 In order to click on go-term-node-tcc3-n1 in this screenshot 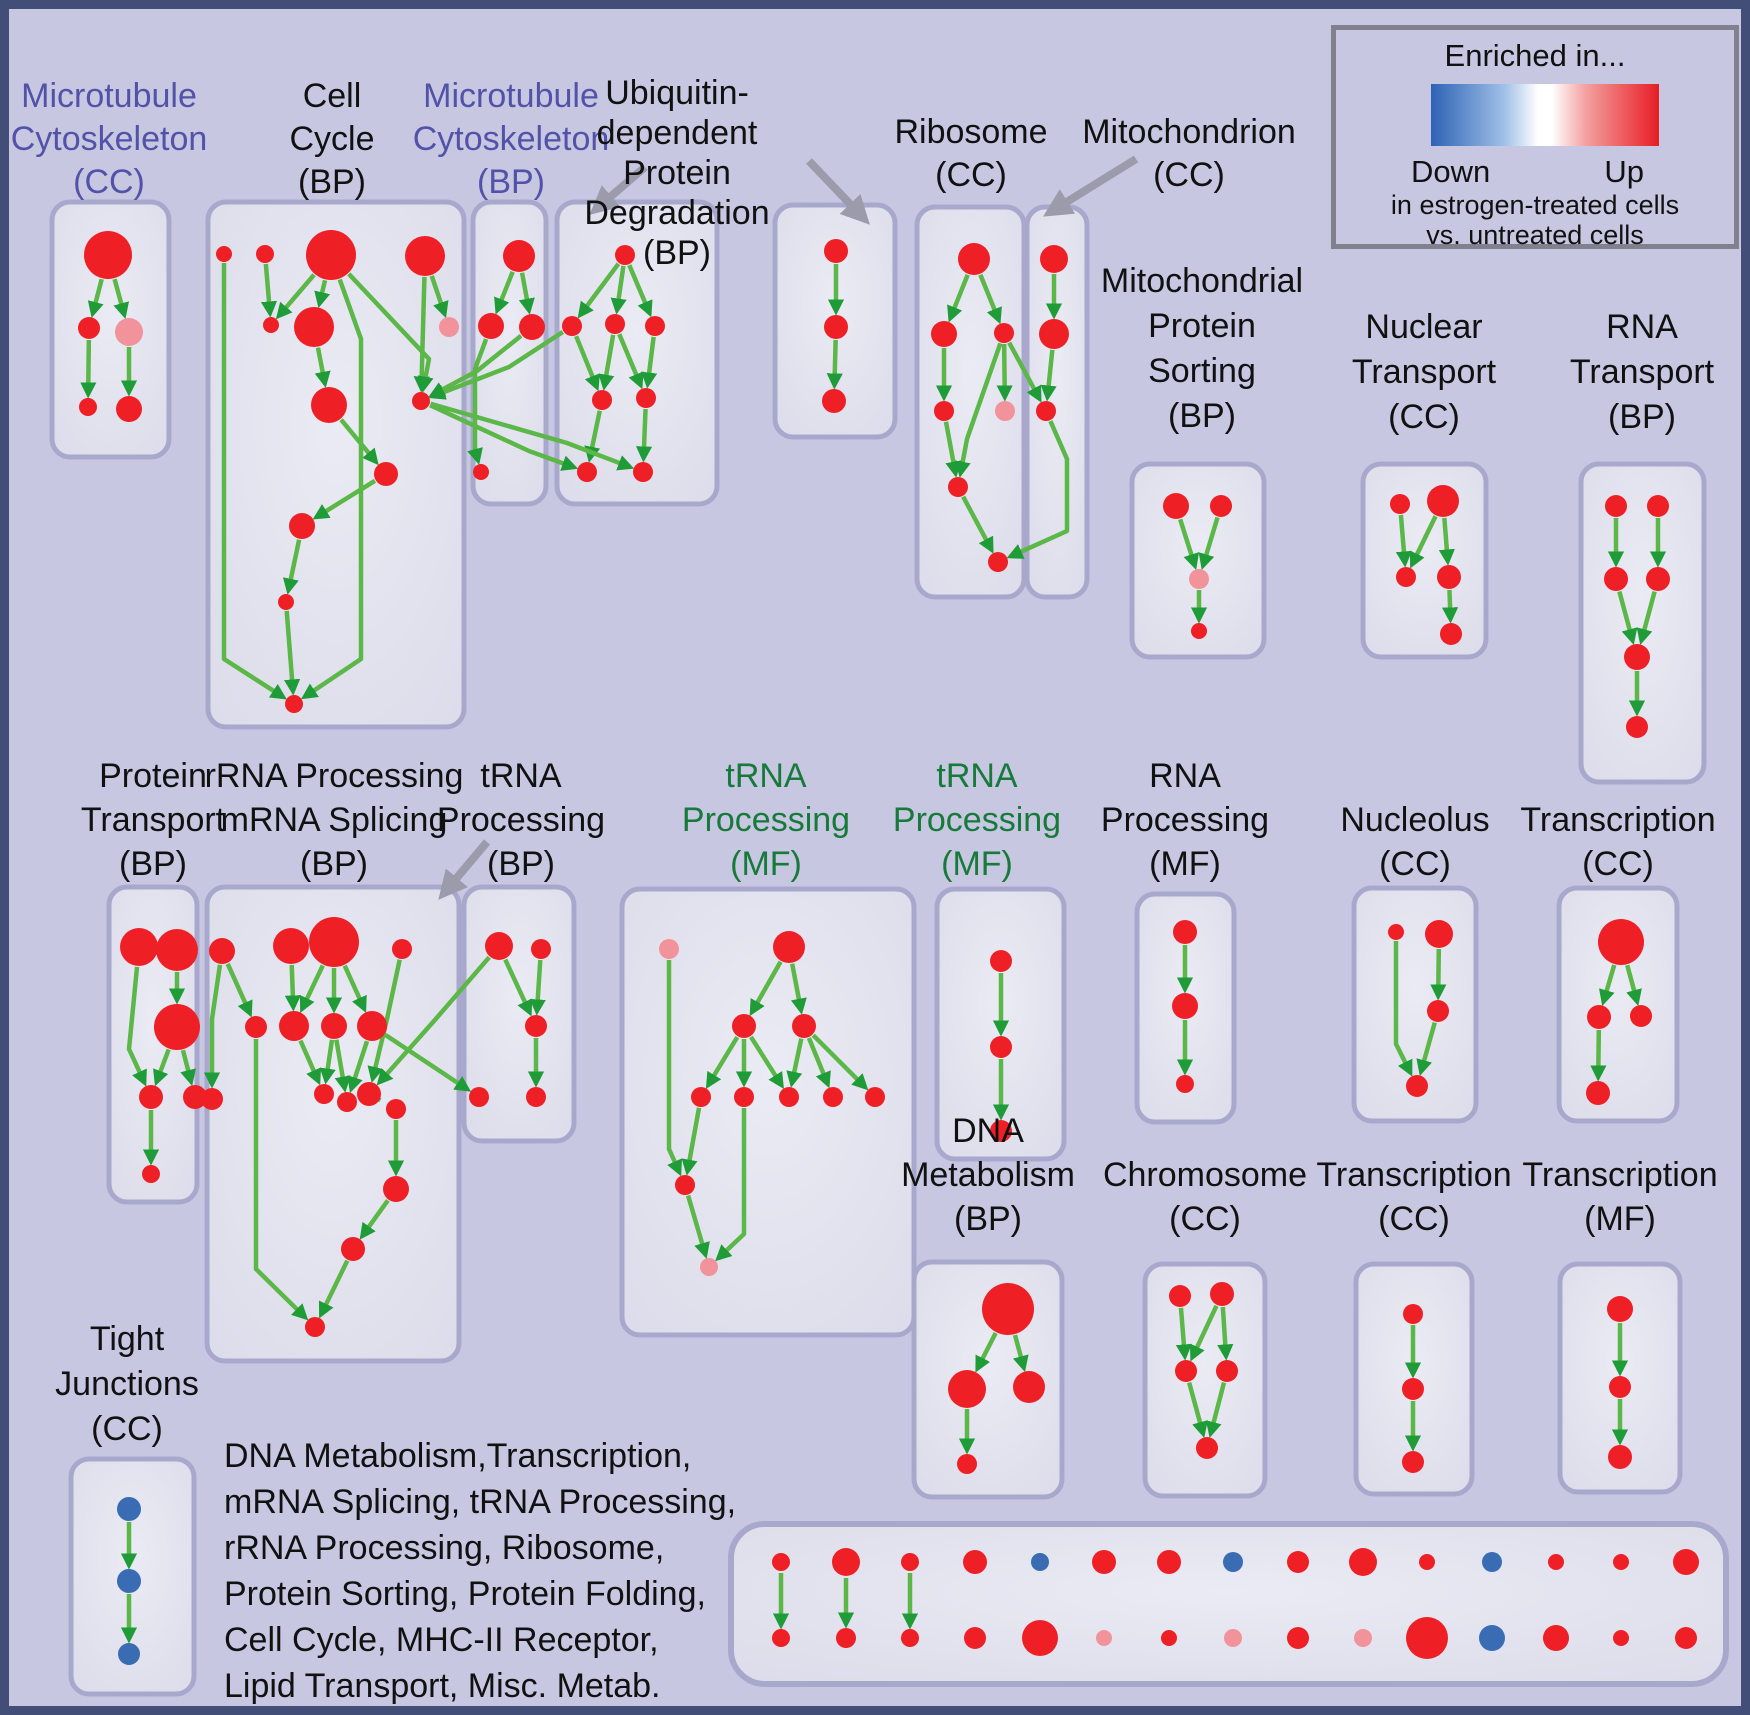, I will do `click(1413, 1314)`.